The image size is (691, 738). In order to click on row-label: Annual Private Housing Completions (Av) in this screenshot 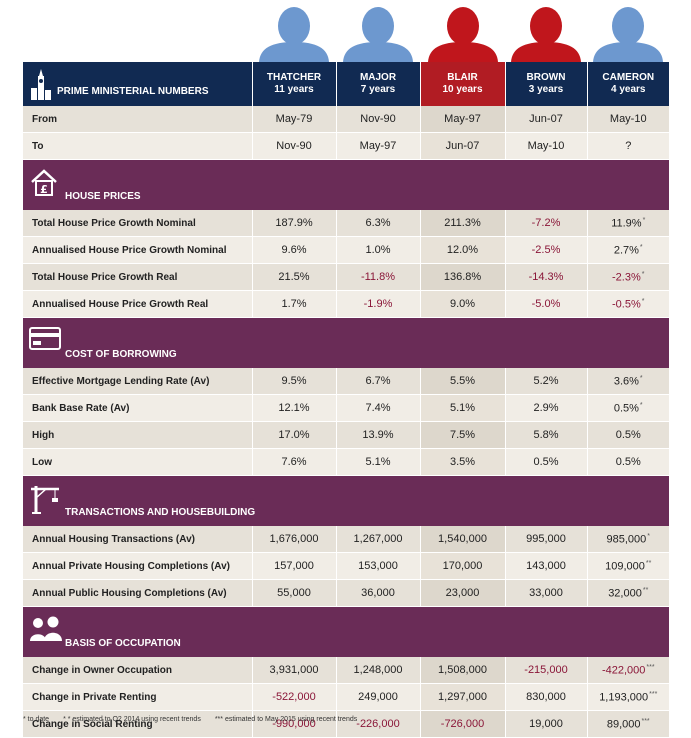, I will do `click(137, 566)`.